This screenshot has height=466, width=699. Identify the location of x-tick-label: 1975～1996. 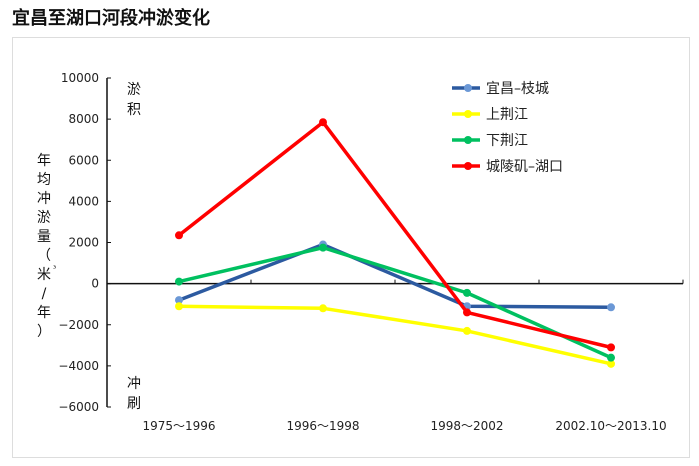
(178, 426).